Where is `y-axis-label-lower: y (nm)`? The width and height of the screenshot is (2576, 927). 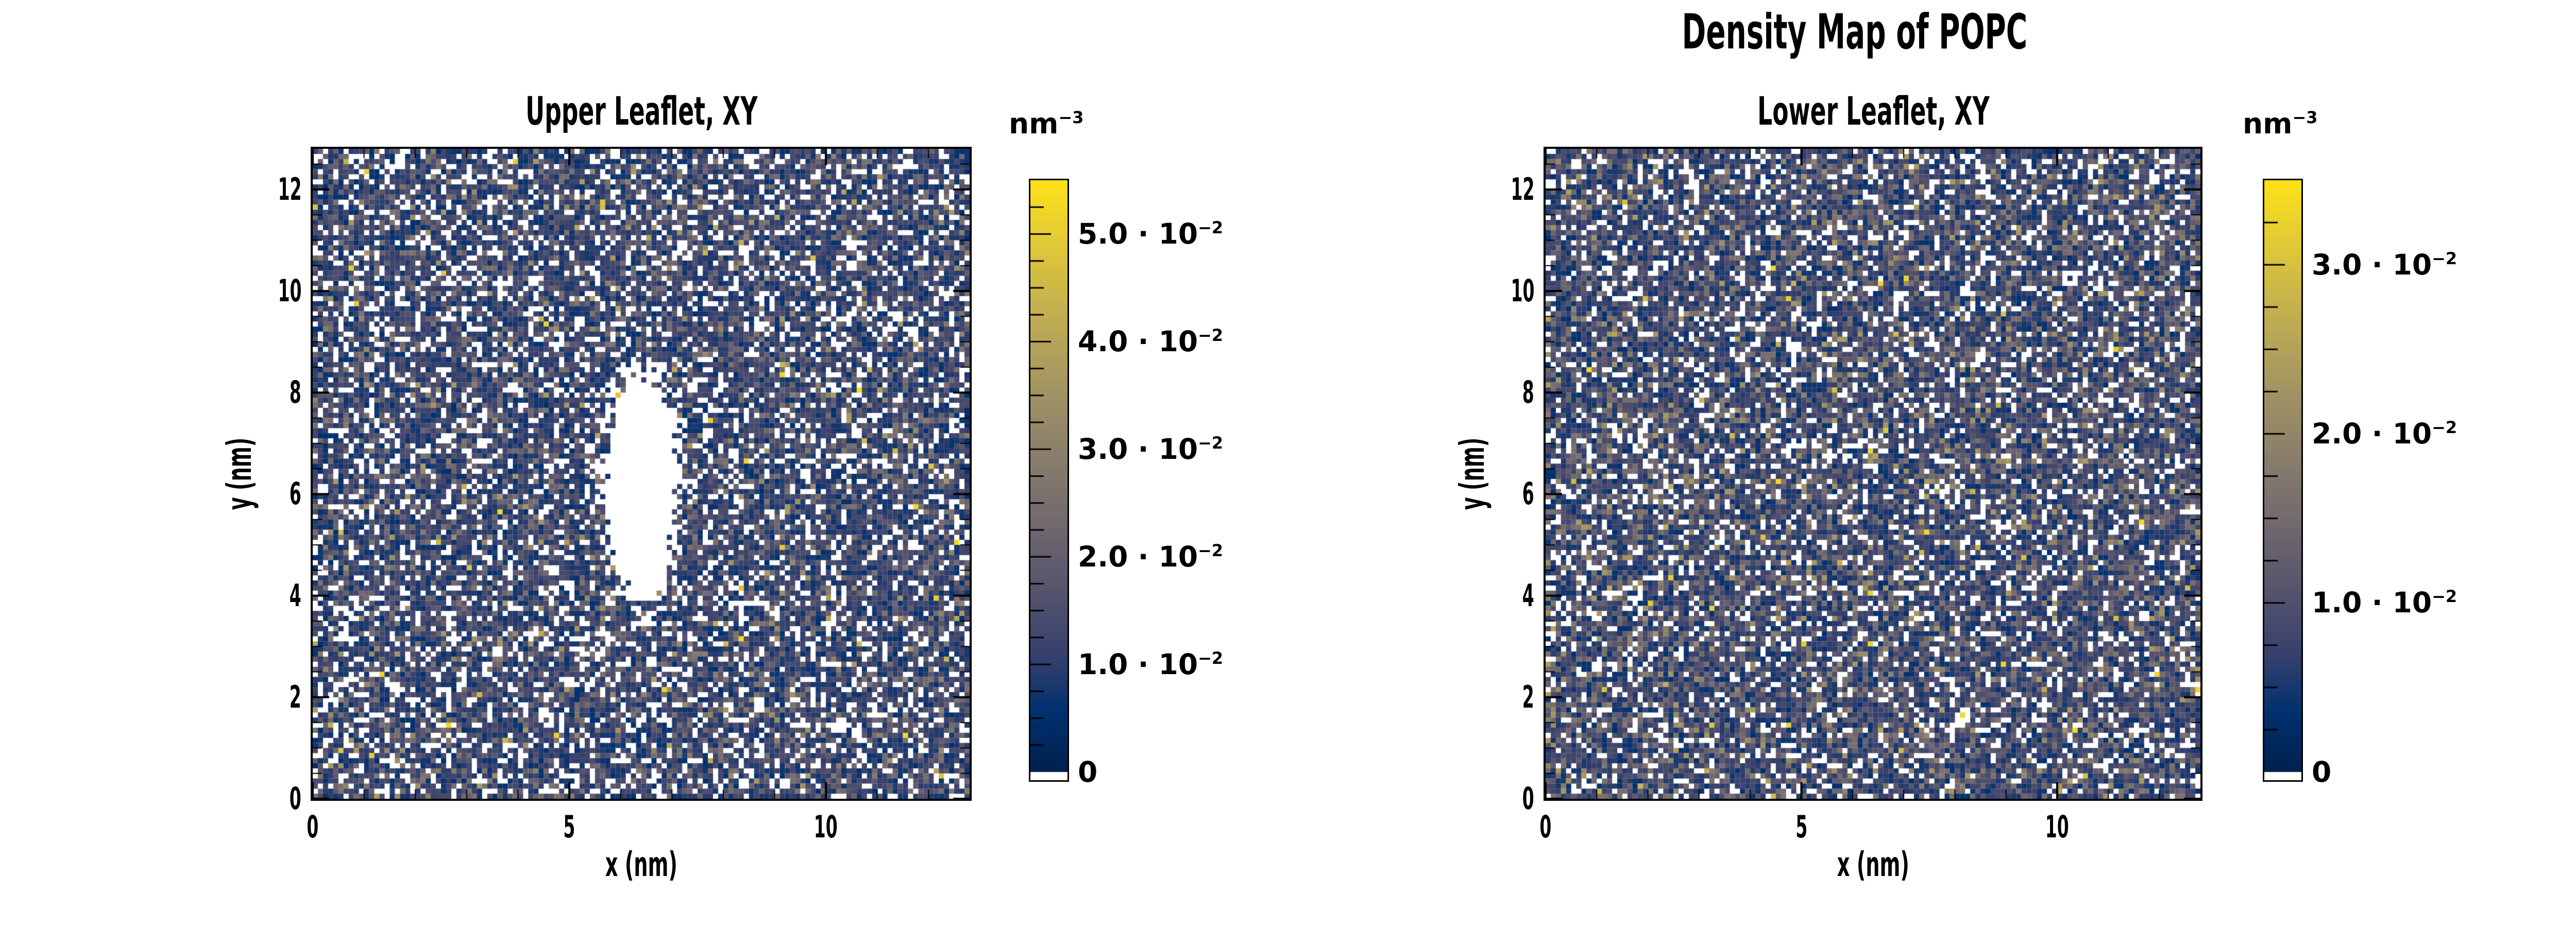
y-axis-label-lower: y (nm) is located at coordinates (1472, 473).